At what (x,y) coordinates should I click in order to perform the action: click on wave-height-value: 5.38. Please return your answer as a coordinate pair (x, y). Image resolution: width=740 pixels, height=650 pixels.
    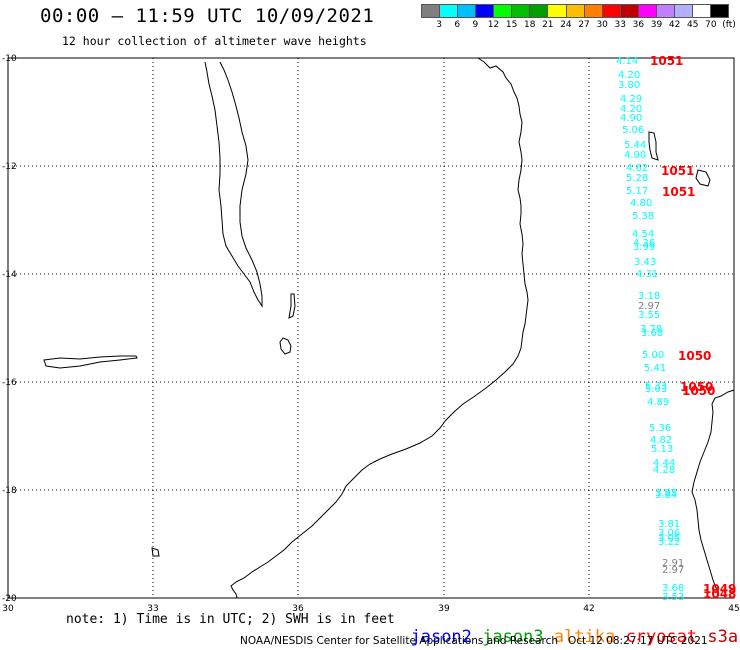
    Looking at the image, I should click on (643, 216).